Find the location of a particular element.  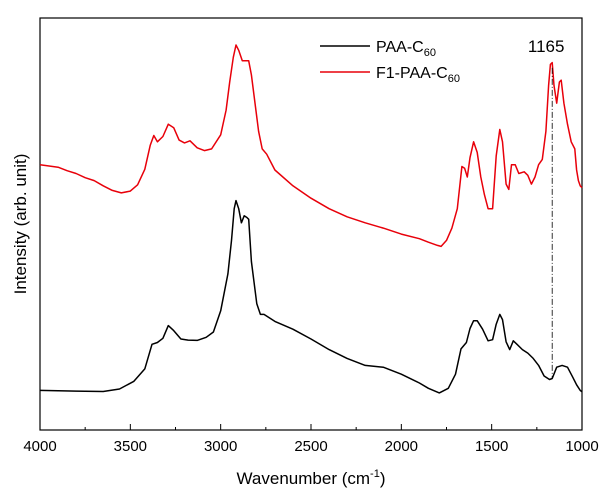

x-tick-label-2500: 2500 is located at coordinates (310, 446).